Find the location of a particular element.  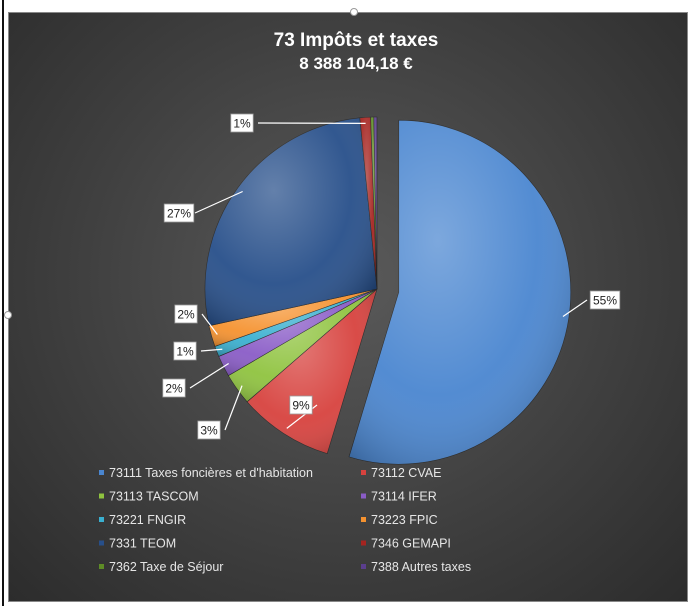

data-label-text: 55% is located at coordinates (605, 301).